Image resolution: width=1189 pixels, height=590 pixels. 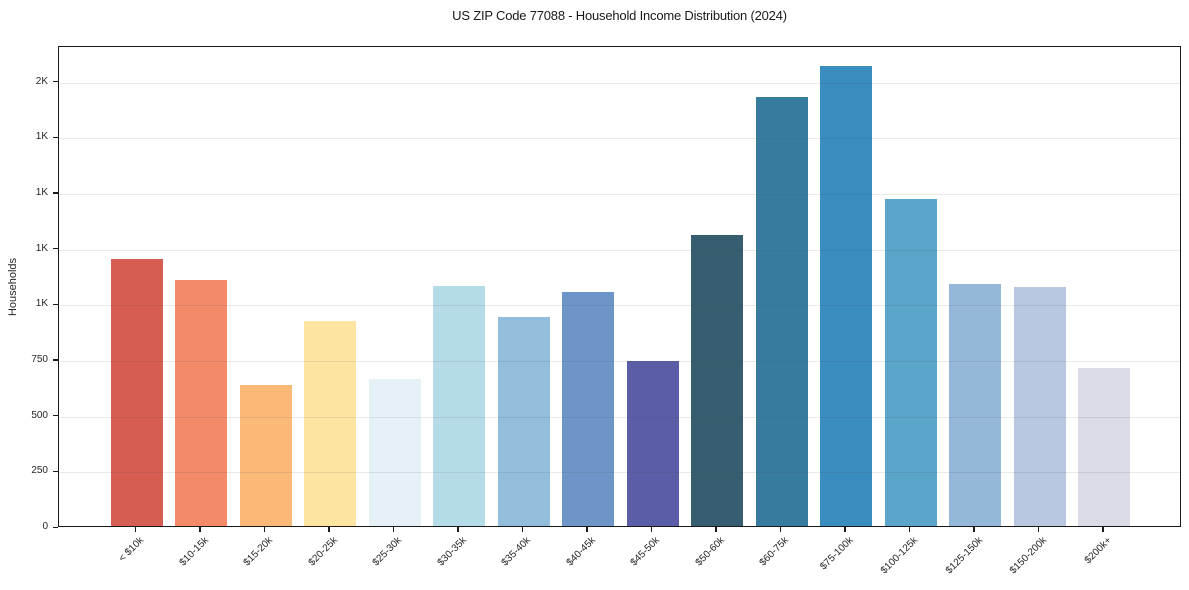 What do you see at coordinates (258, 552) in the screenshot?
I see `x-tick-label: $15-20k` at bounding box center [258, 552].